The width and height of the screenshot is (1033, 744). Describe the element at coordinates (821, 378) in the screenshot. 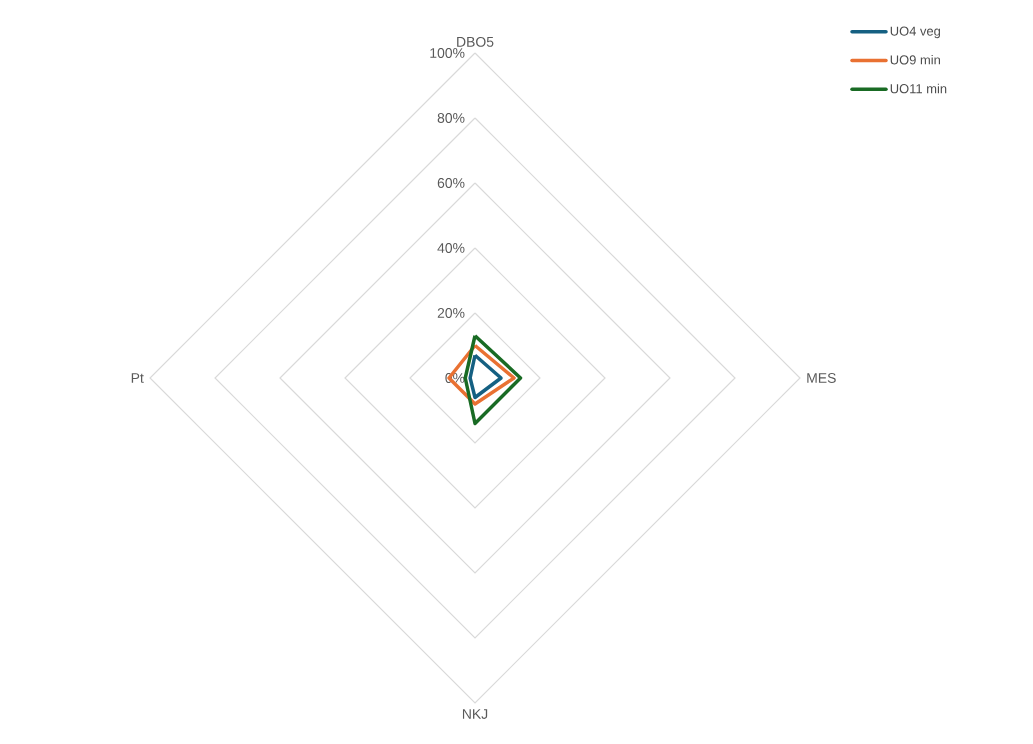

I see `spoke-label: MES` at that location.